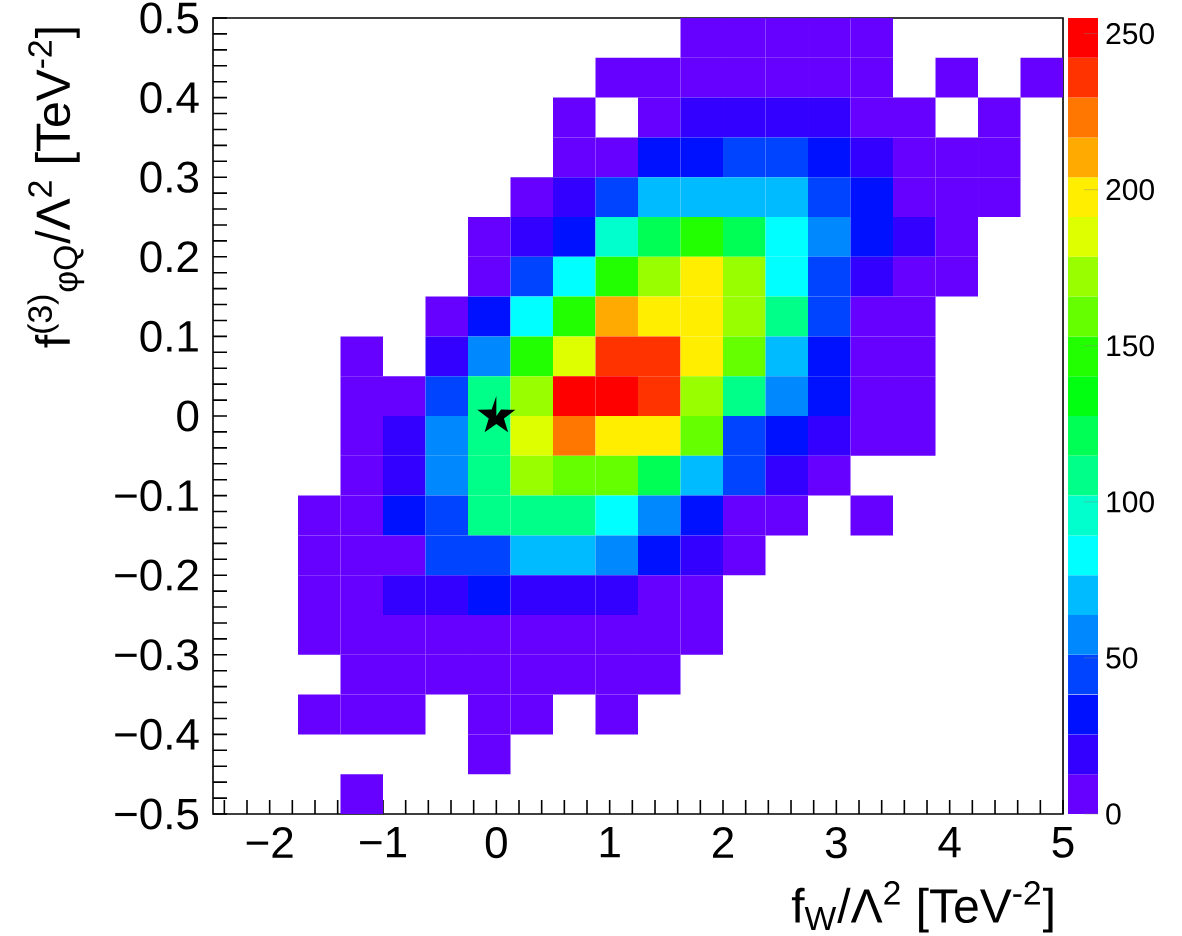  I want to click on color-bar-label: 0, so click(1113, 814).